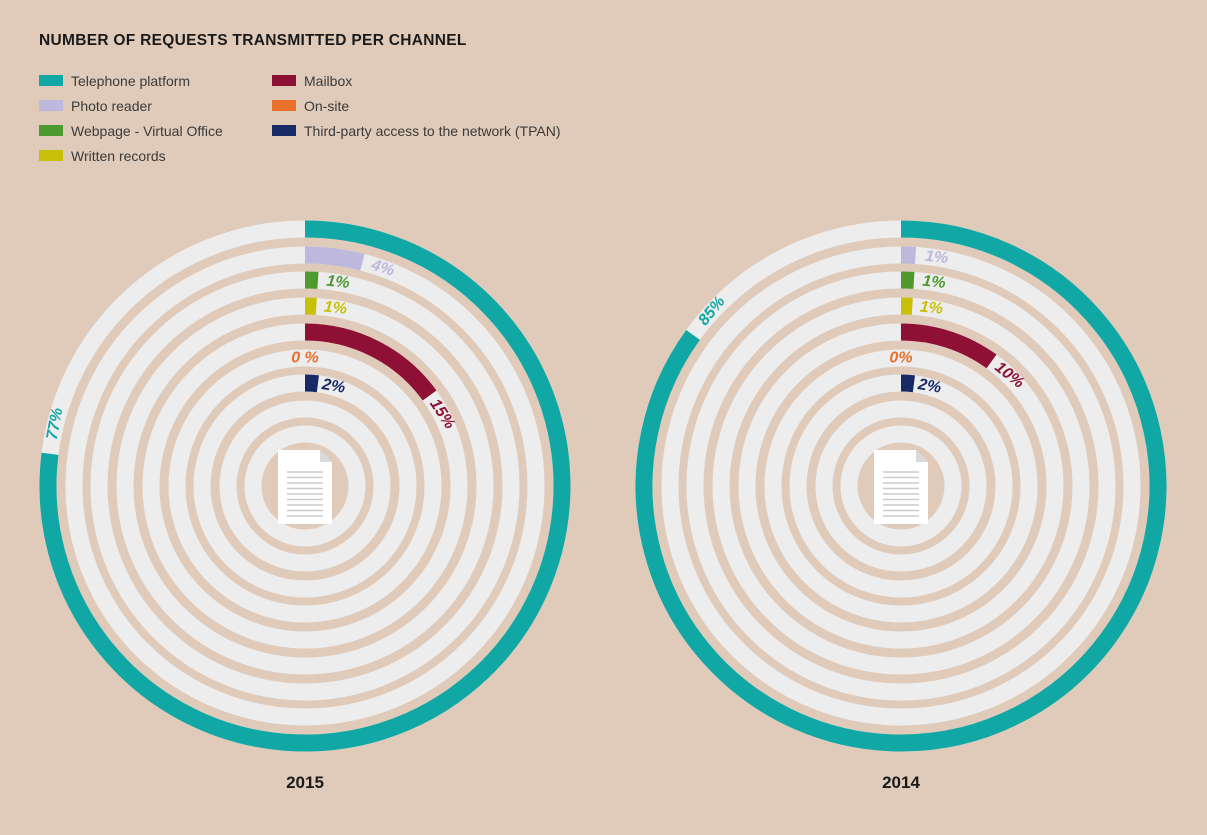 This screenshot has height=835, width=1207. What do you see at coordinates (900, 357) in the screenshot?
I see `value-label: 0%` at bounding box center [900, 357].